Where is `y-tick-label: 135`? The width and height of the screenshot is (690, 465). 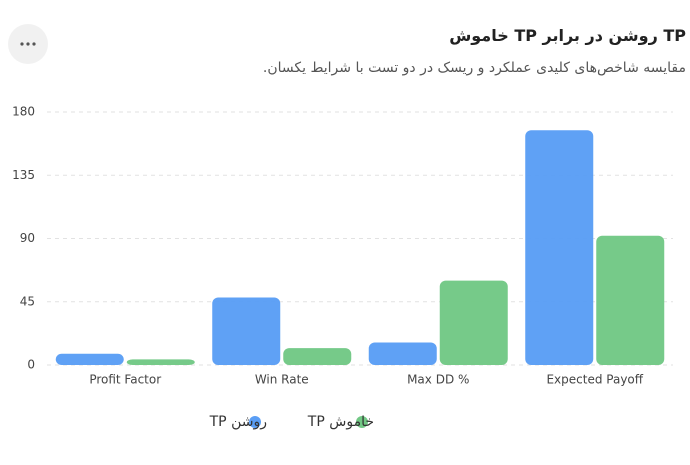 y-tick-label: 135 is located at coordinates (23, 175).